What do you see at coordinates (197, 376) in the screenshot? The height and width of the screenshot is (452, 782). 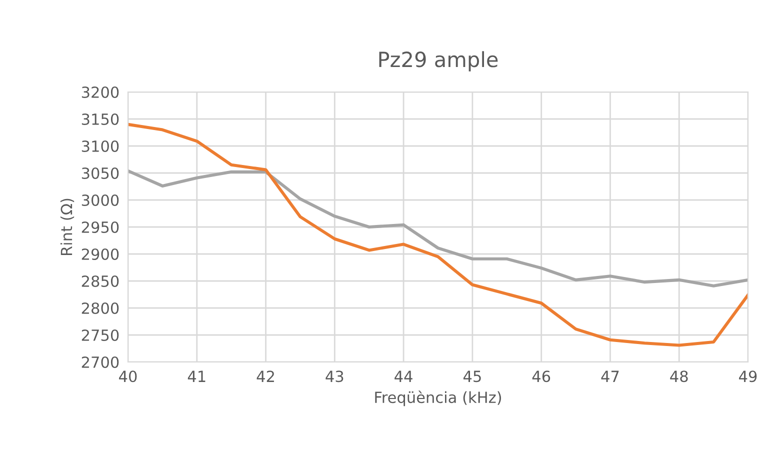 I see `x-tick-label: 41` at bounding box center [197, 376].